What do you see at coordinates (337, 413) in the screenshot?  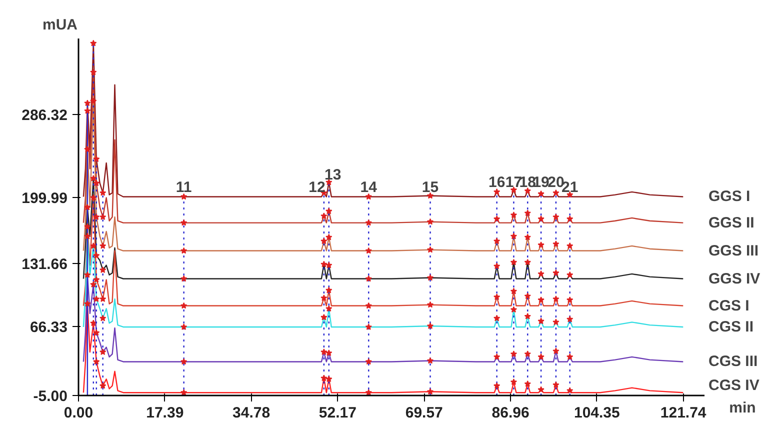 I see `x-tick-label: 52.17` at bounding box center [337, 413].